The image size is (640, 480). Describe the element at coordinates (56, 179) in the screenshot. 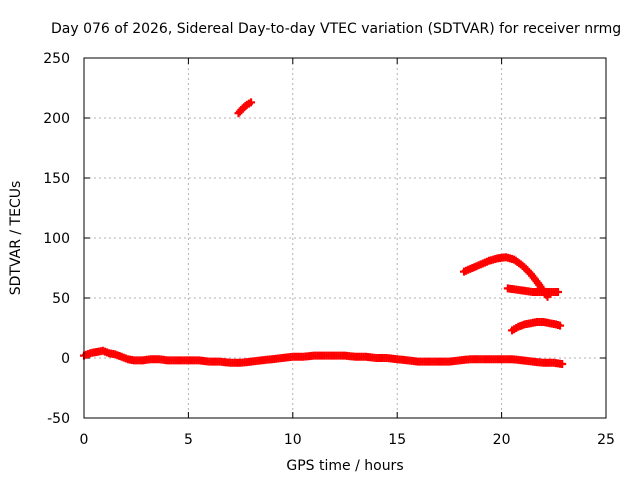

I see `y-tick-label: 150` at that location.